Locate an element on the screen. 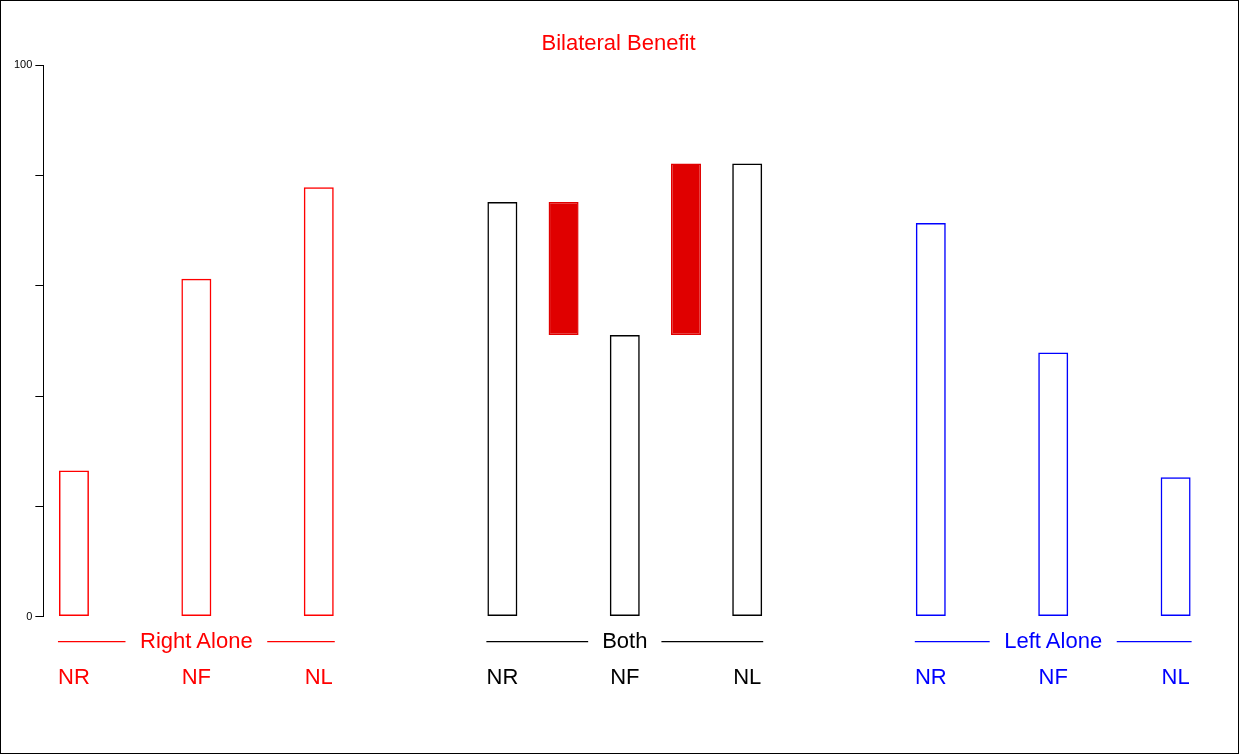 This screenshot has height=754, width=1239. y-tick-label: 100 is located at coordinates (23, 64).